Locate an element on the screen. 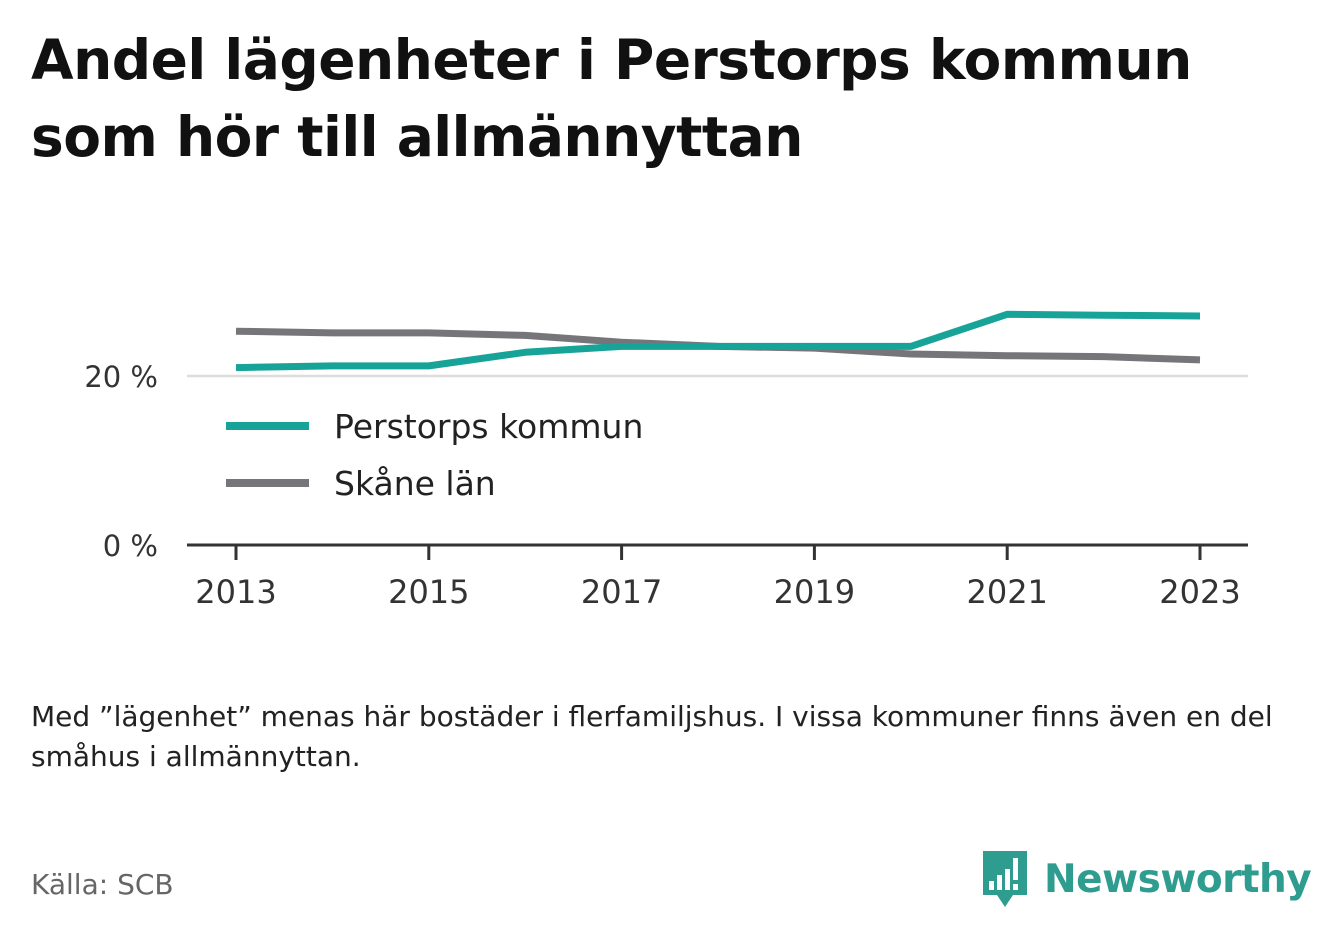 This screenshot has width=1322, height=939. y-tick-label: 20 % is located at coordinates (121, 377).